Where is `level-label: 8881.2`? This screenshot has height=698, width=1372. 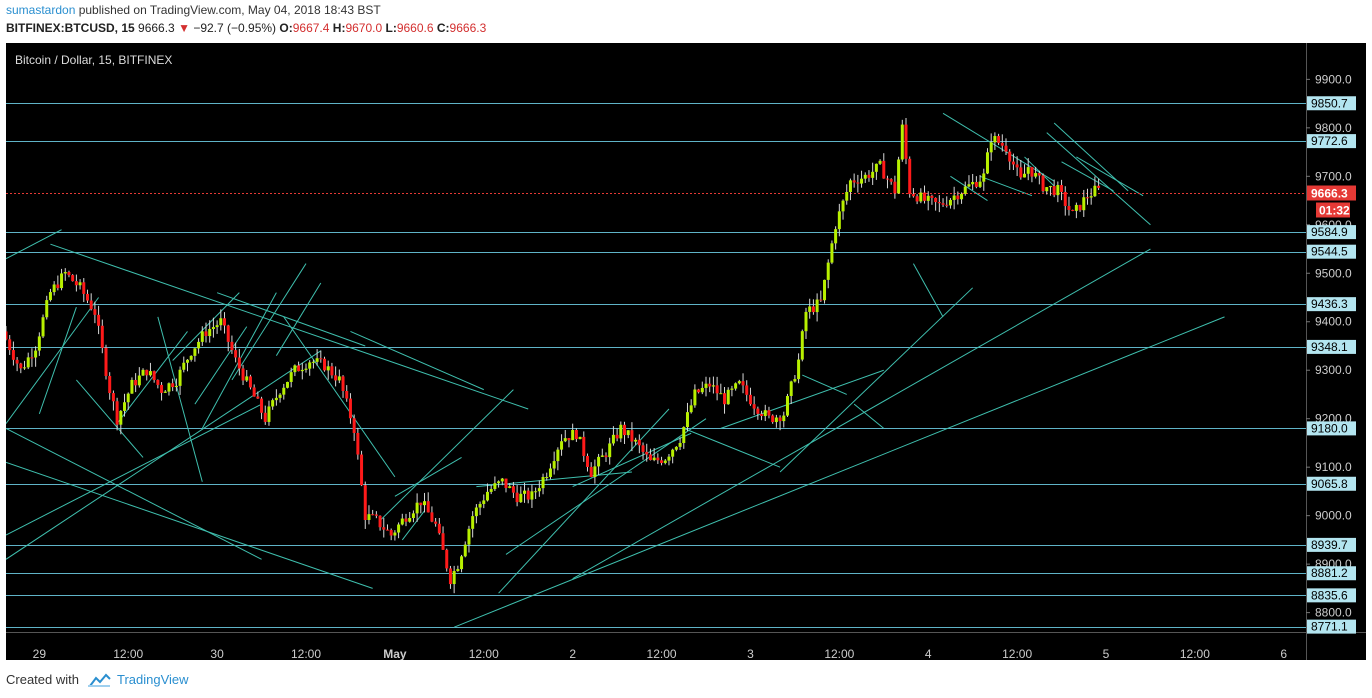 level-label: 8881.2 is located at coordinates (1329, 573).